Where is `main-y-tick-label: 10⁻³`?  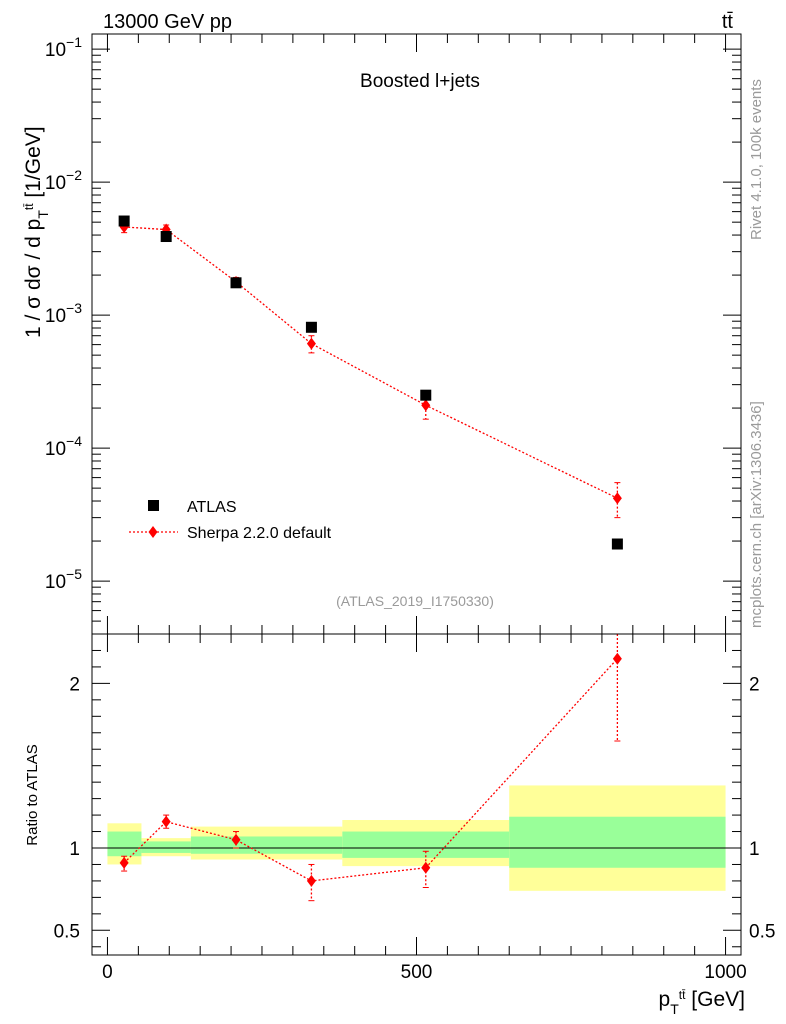 main-y-tick-label: 10⁻³ is located at coordinates (63, 313).